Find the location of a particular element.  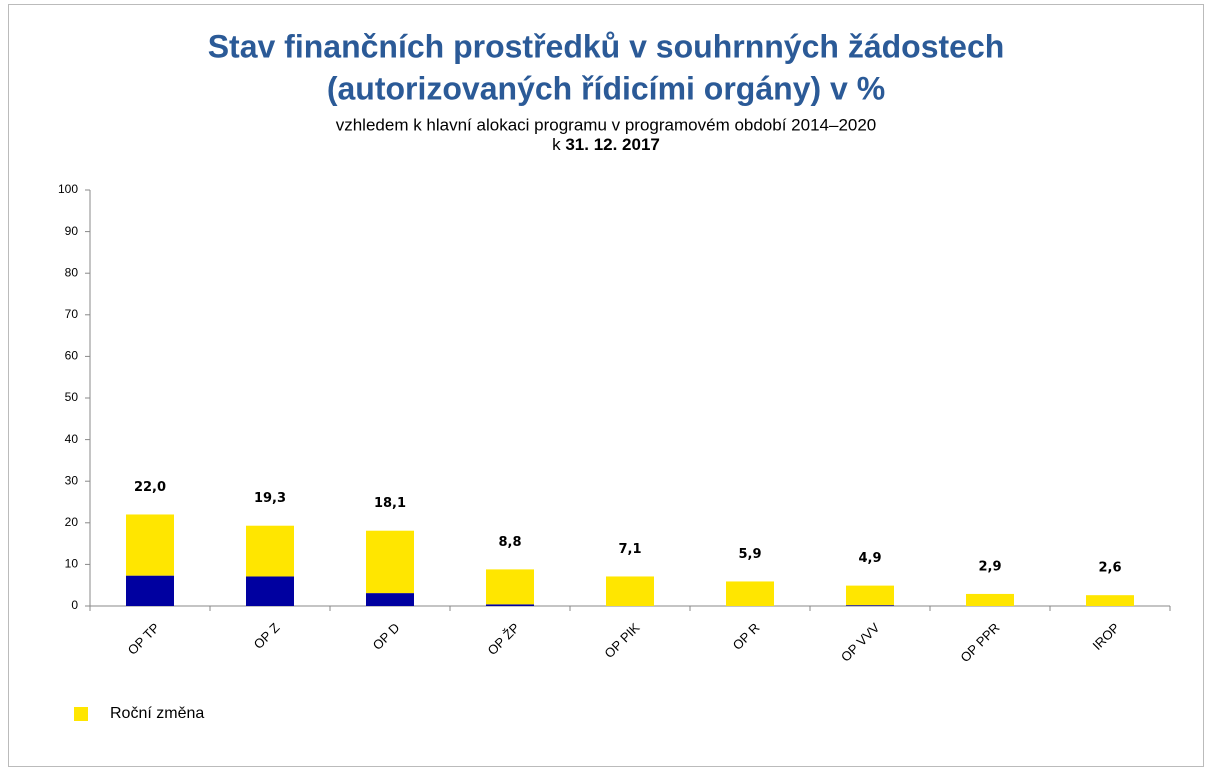

total-label: 2,9 is located at coordinates (989, 566).